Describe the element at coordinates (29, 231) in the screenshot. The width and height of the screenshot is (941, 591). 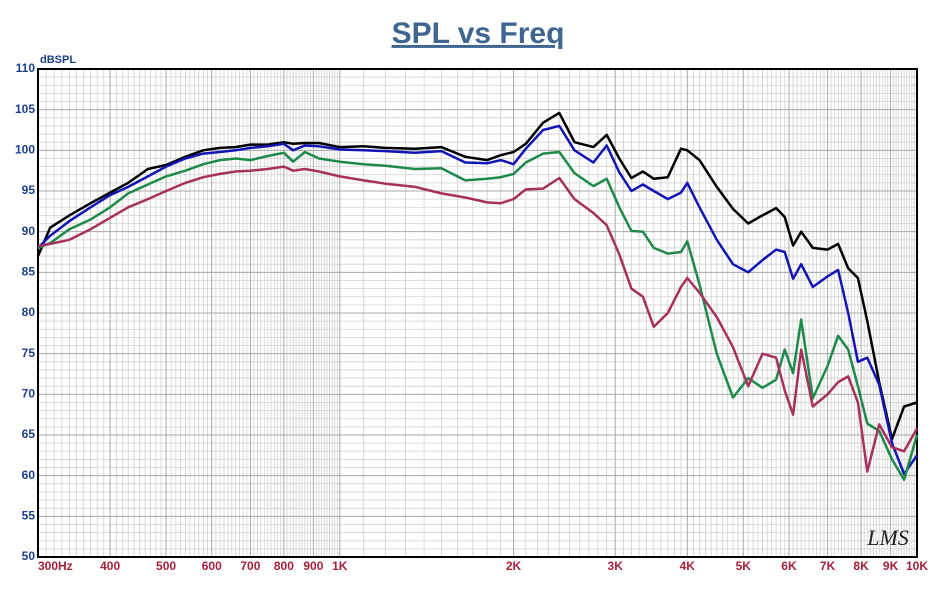
I see `y-tick-label: 90` at that location.